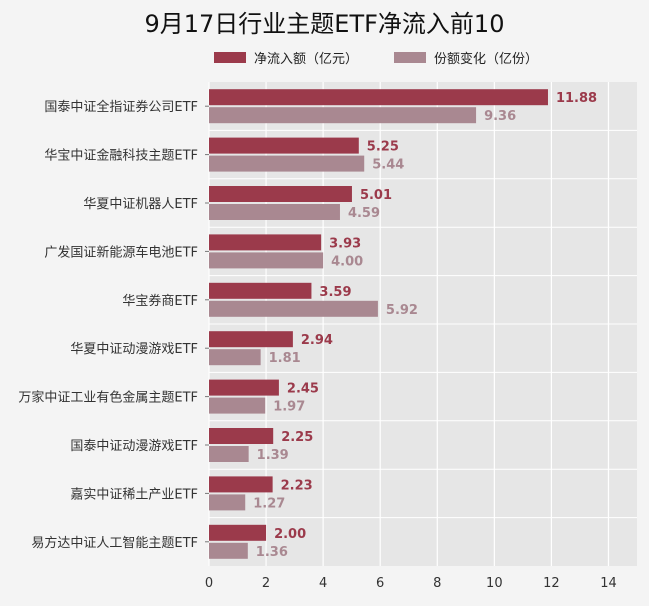  What do you see at coordinates (269, 503) in the screenshot?
I see `data-label-share-change-8: 1.27` at bounding box center [269, 503].